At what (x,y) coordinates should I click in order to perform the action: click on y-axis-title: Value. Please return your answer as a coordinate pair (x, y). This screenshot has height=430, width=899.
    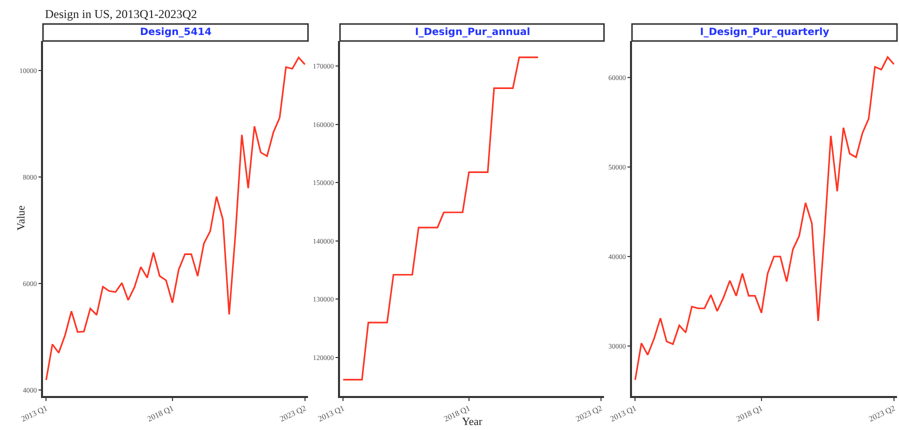
    Looking at the image, I should click on (22, 217).